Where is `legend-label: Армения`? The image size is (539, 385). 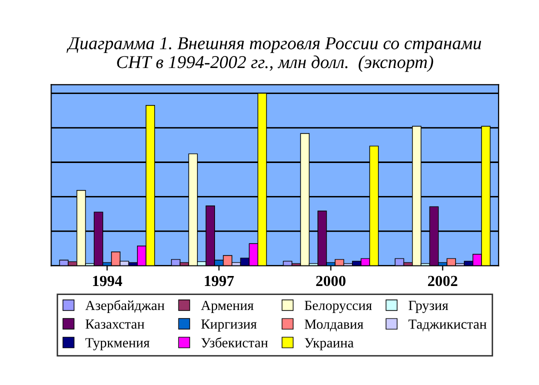 legend-label: Армения is located at coordinates (227, 306).